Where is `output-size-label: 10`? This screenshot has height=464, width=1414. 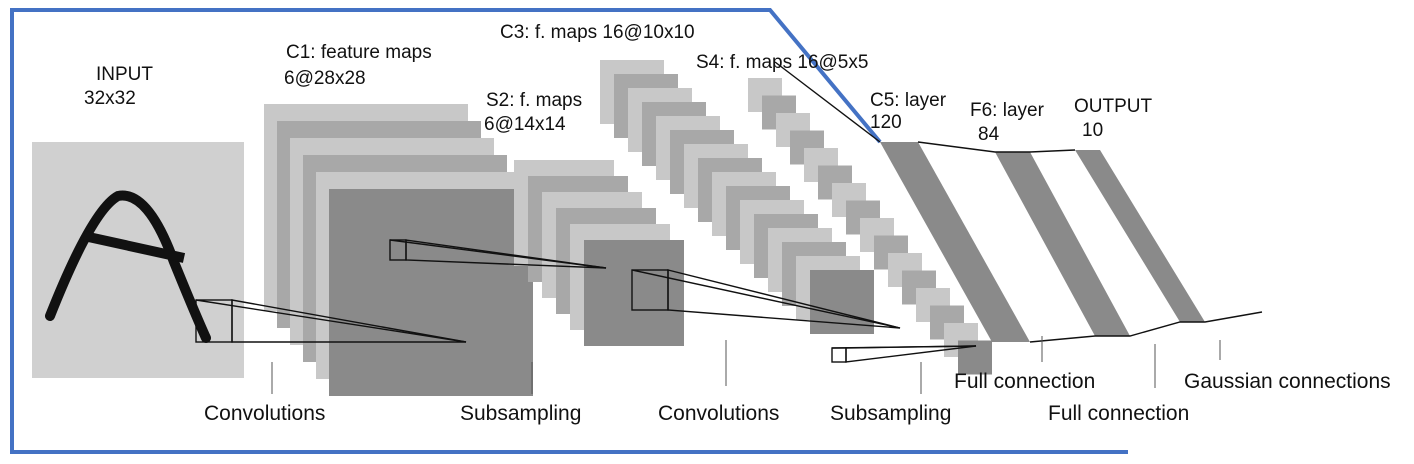 output-size-label: 10 is located at coordinates (1092, 130).